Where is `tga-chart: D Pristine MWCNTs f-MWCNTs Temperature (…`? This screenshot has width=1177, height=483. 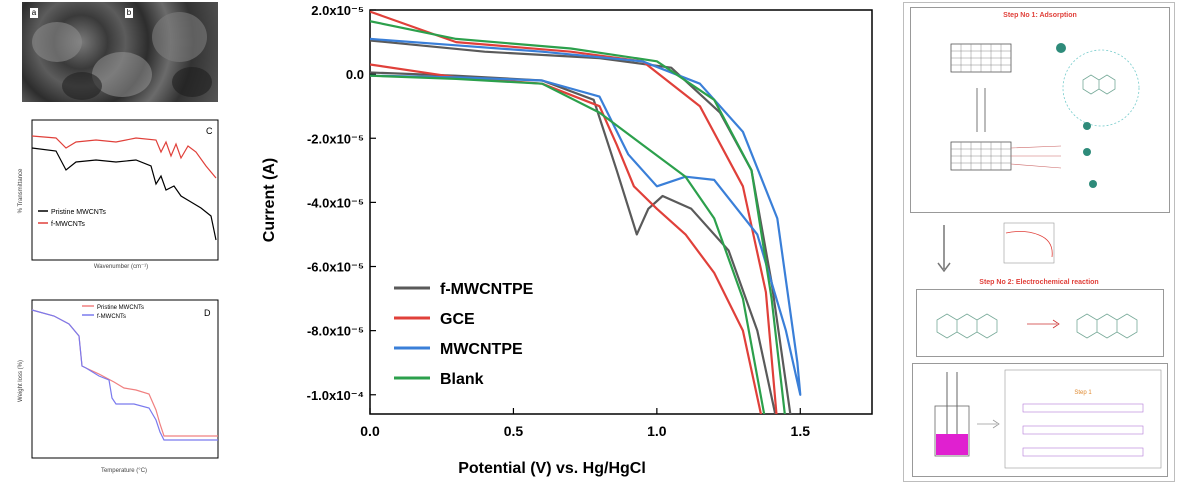
tga-chart: D Pristine MWCNTs f-MWCNTs Temperature (… is located at coordinates (118, 386).